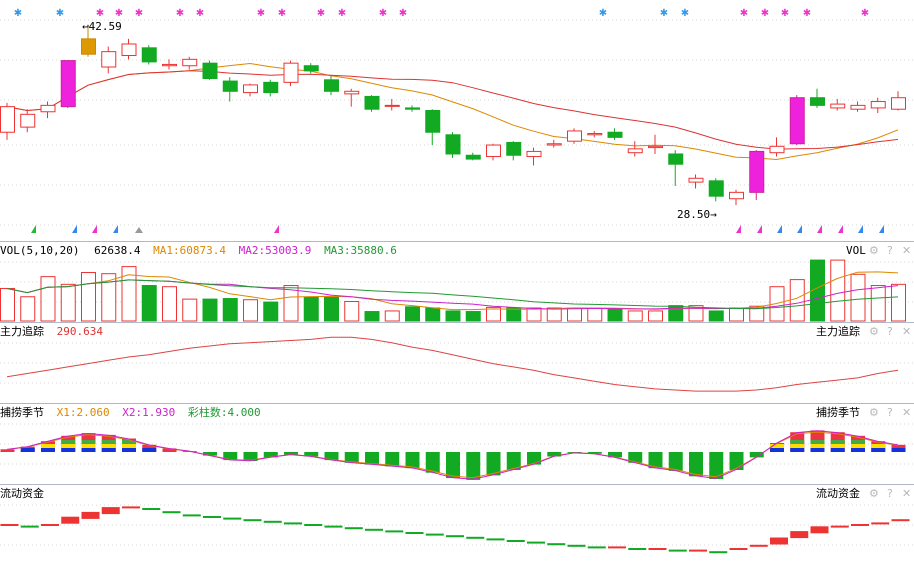  Describe the element at coordinates (838, 412) in the screenshot. I see `bulao-panel-tag: 捕捞季节` at that location.